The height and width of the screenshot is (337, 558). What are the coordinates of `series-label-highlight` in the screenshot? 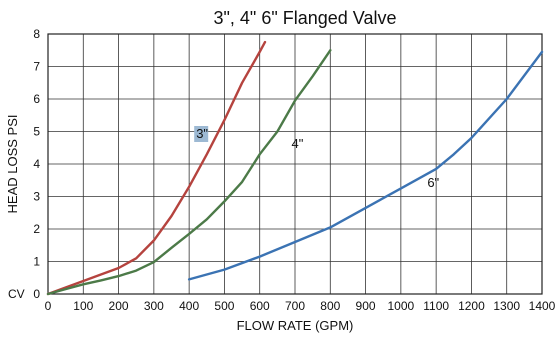 It's located at (201, 134).